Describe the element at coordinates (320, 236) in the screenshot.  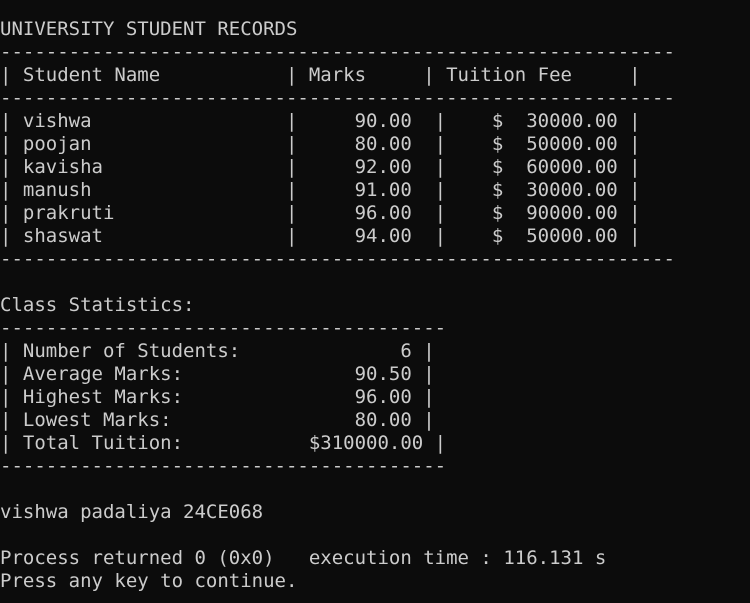
I see `table-row: | shaswat | 94.00 | $ 50000.00 |` at that location.